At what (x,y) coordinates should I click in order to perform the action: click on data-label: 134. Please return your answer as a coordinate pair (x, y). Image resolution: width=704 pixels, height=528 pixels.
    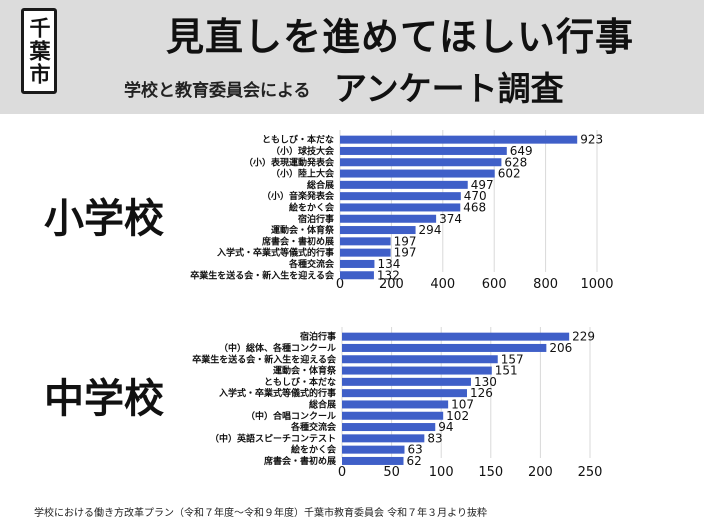
    Looking at the image, I should click on (388, 264).